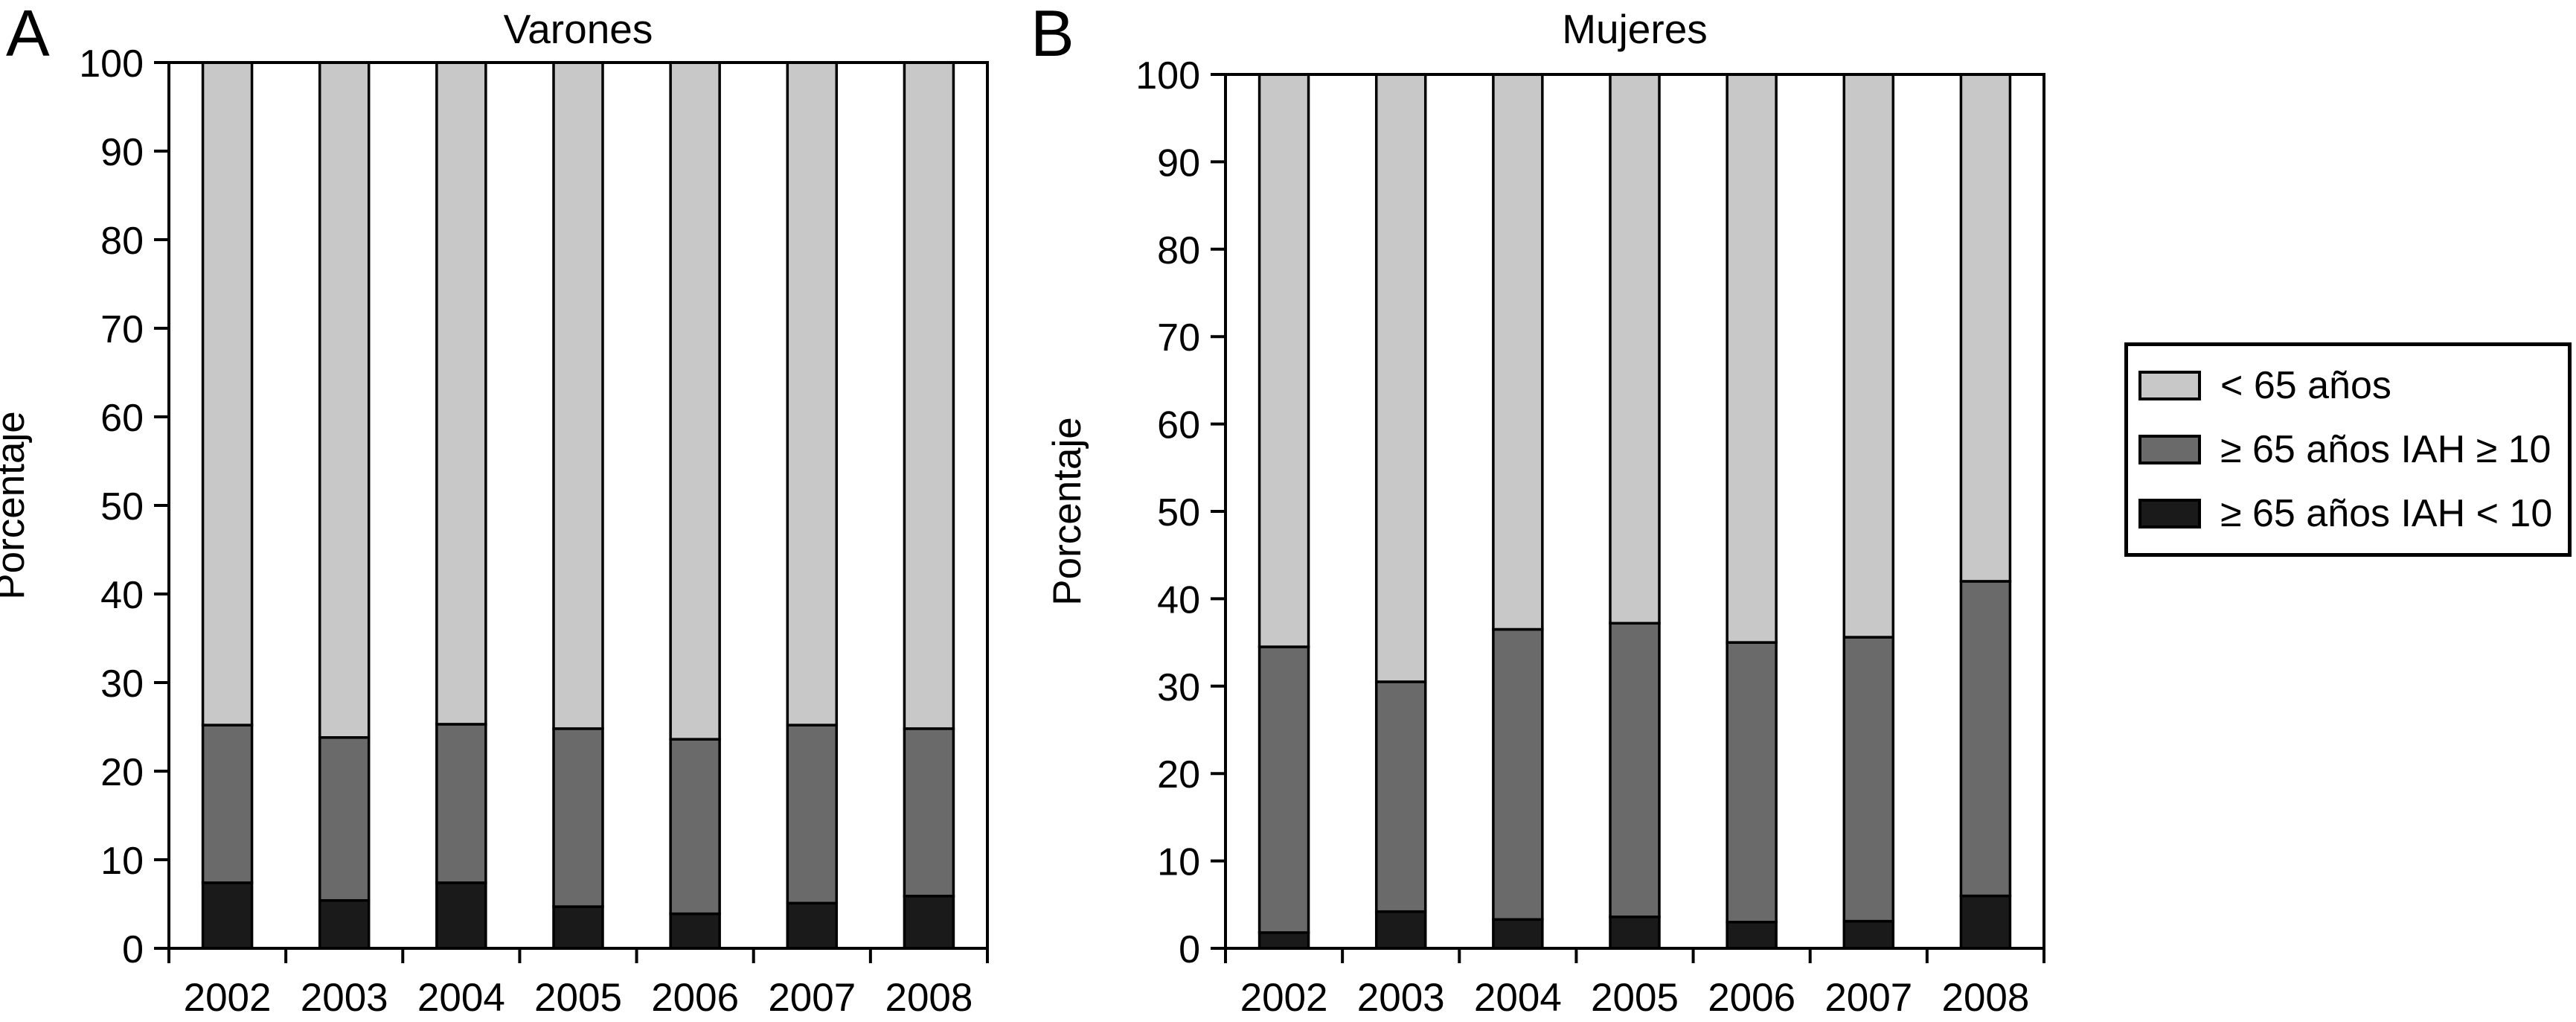 The image size is (2576, 1022). I want to click on y-axis-tick-label: 30, so click(1178, 687).